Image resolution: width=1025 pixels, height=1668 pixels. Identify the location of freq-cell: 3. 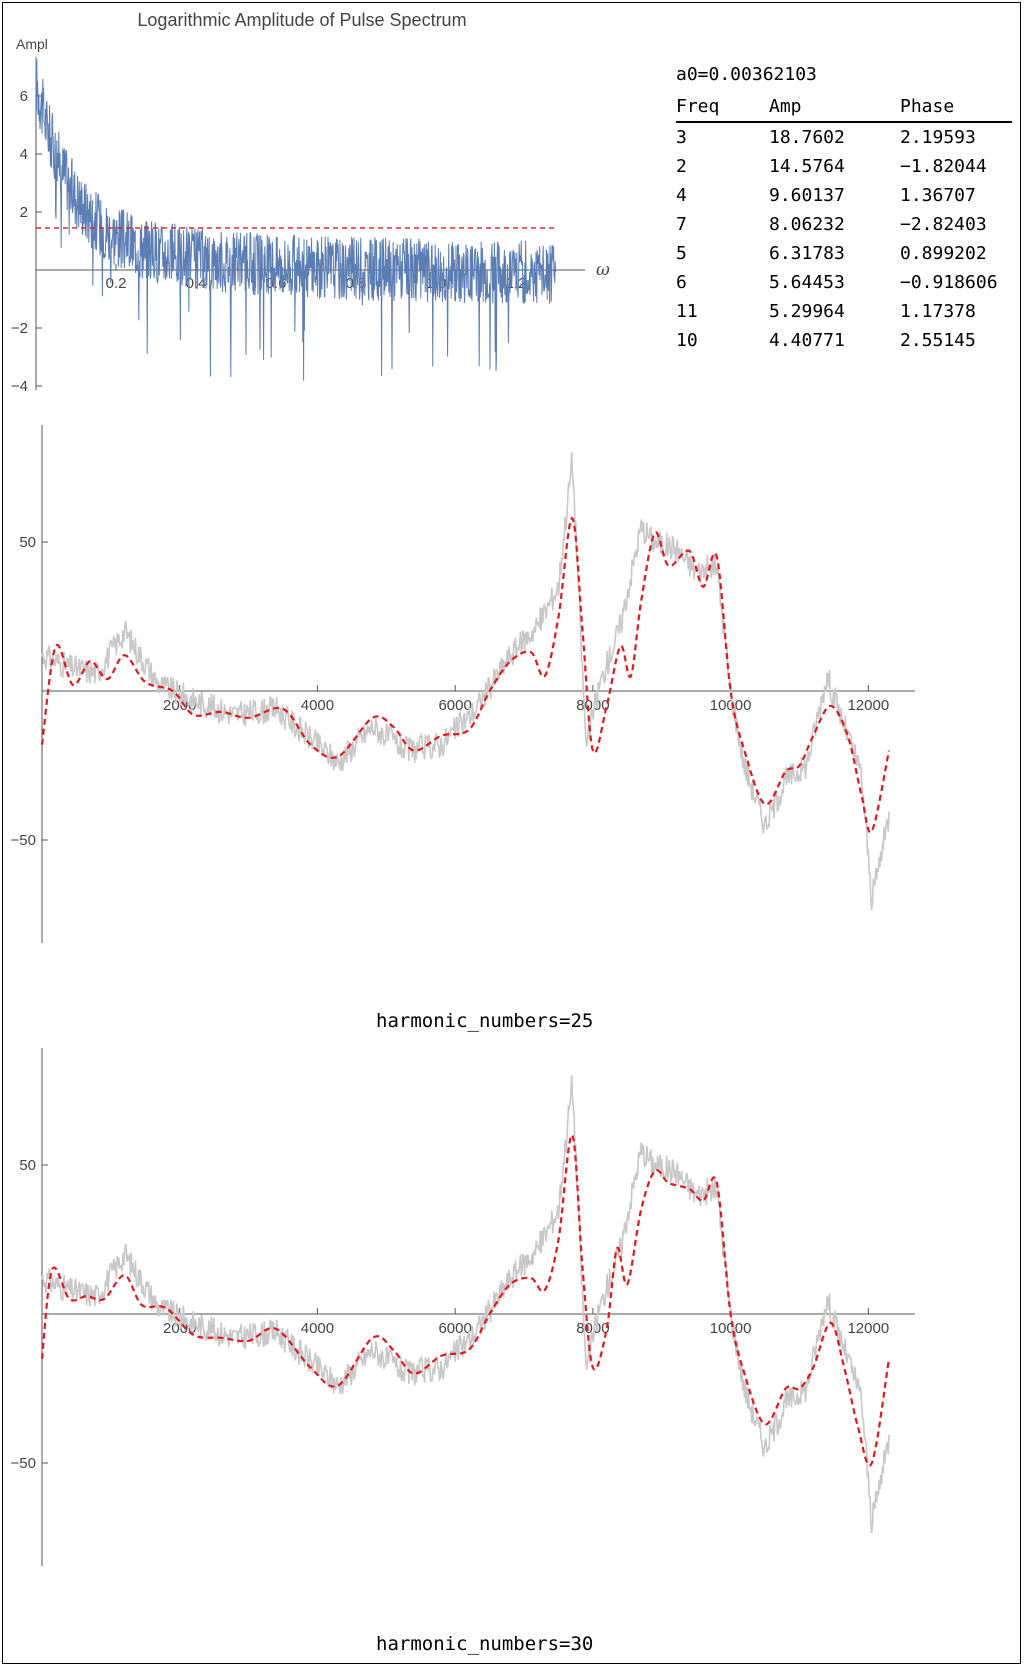
(681, 137).